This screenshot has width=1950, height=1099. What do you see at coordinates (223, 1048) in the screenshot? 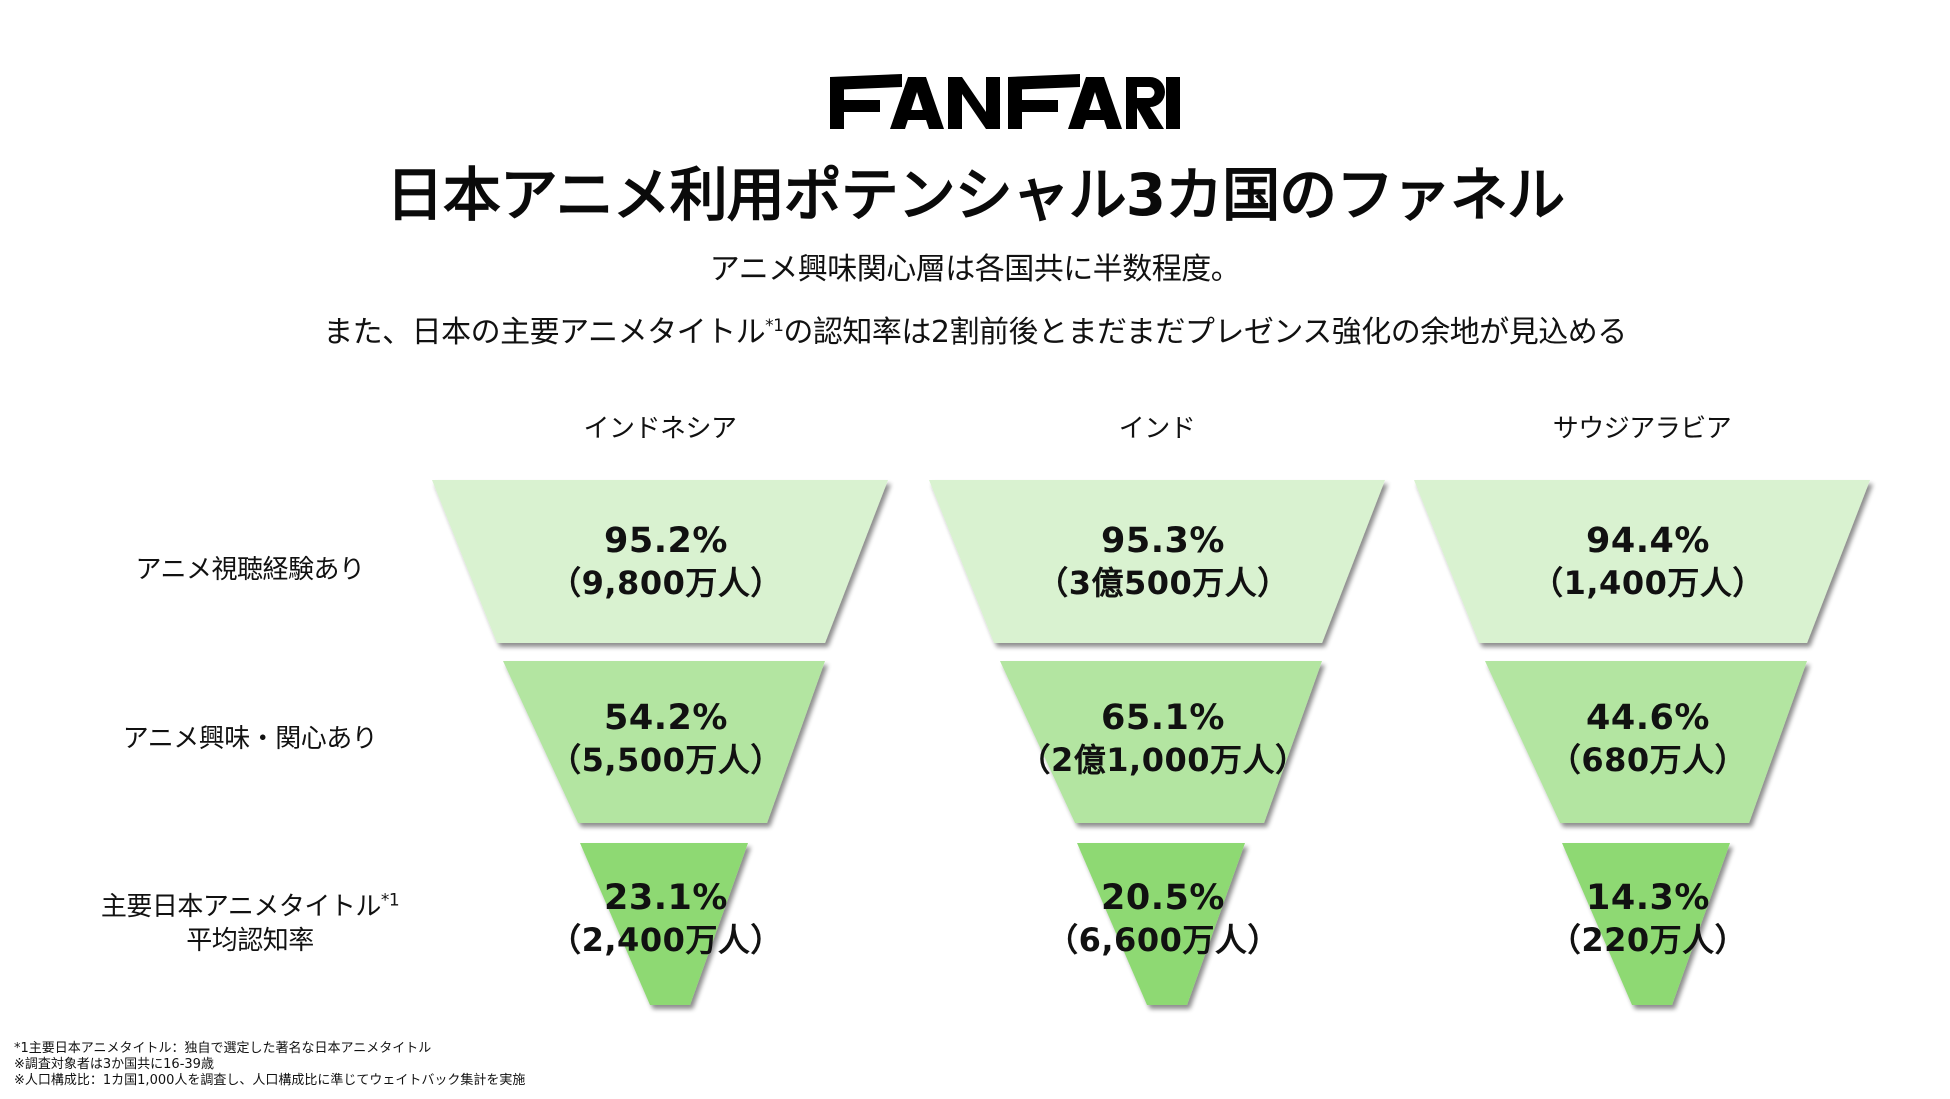
I see `footnote-1: *1主要日本アニメタイトル：独自で選定した著名な日本アニメタイトル` at bounding box center [223, 1048].